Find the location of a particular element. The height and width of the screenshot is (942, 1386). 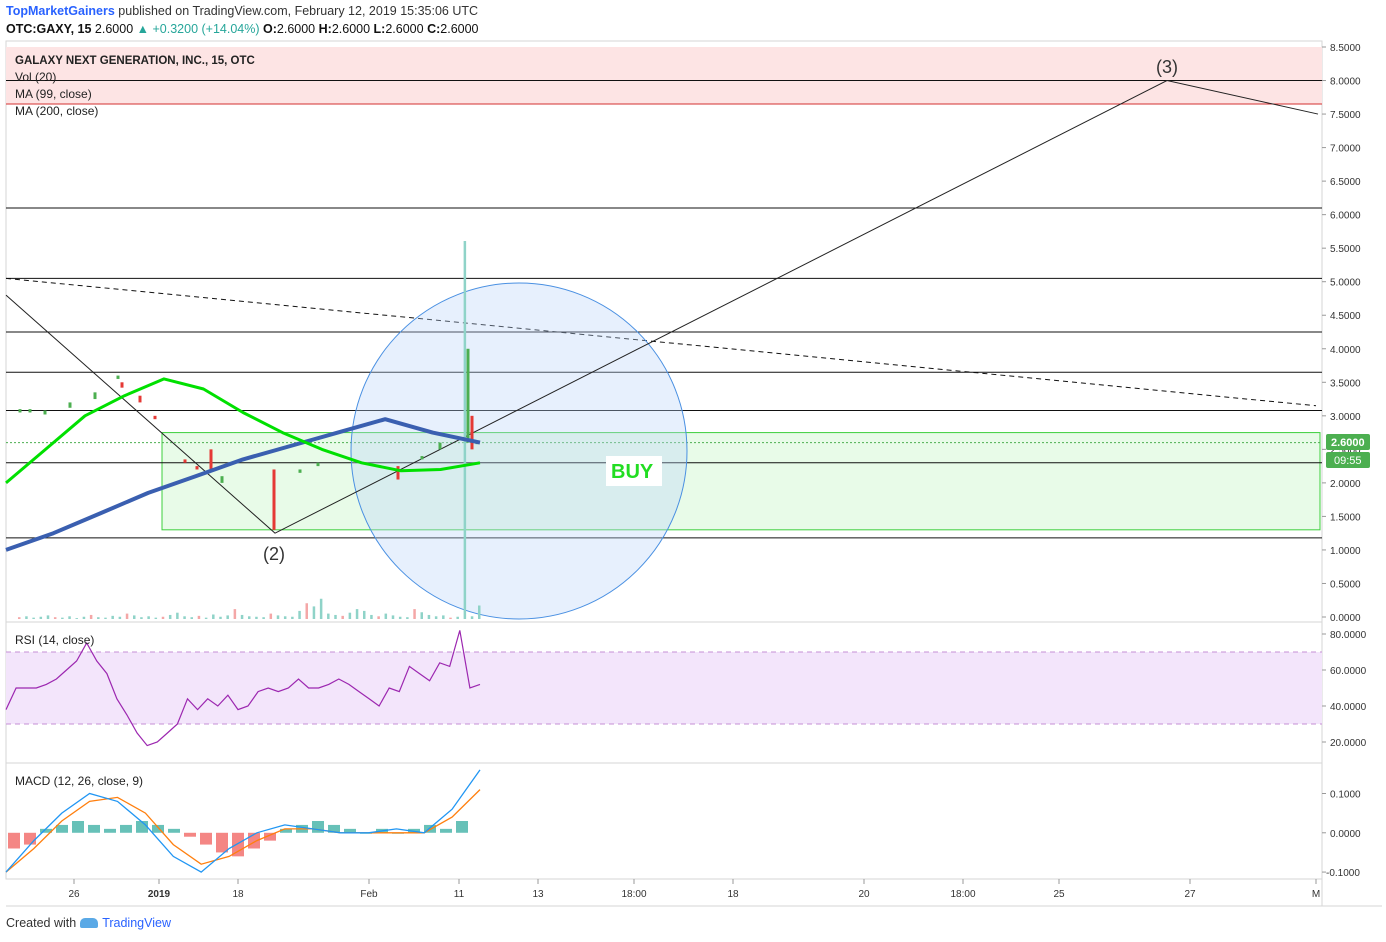

dashed-trendline is located at coordinates (661, 342).